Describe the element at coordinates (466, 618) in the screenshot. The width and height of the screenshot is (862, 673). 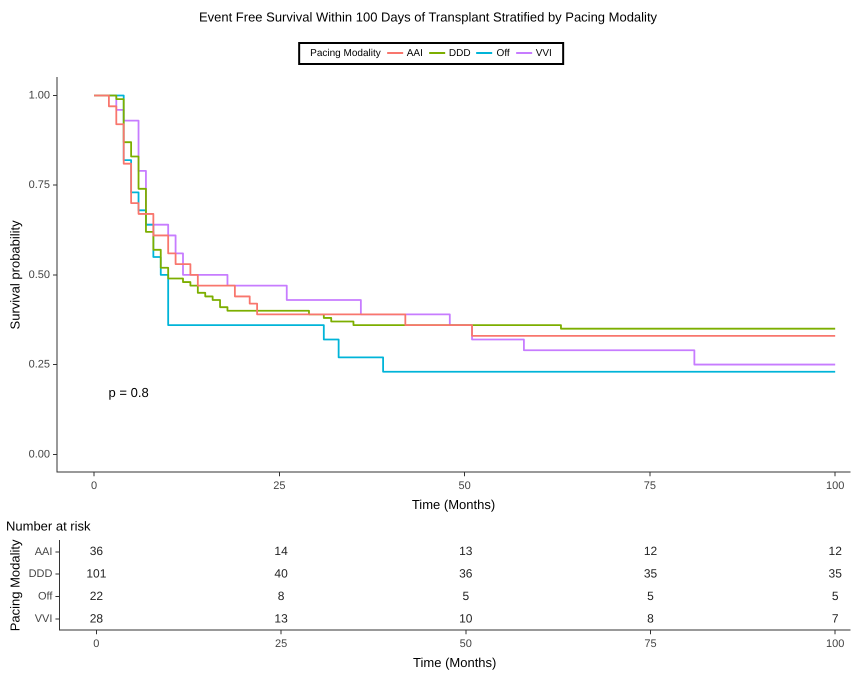
I see `data-label: 10` at that location.